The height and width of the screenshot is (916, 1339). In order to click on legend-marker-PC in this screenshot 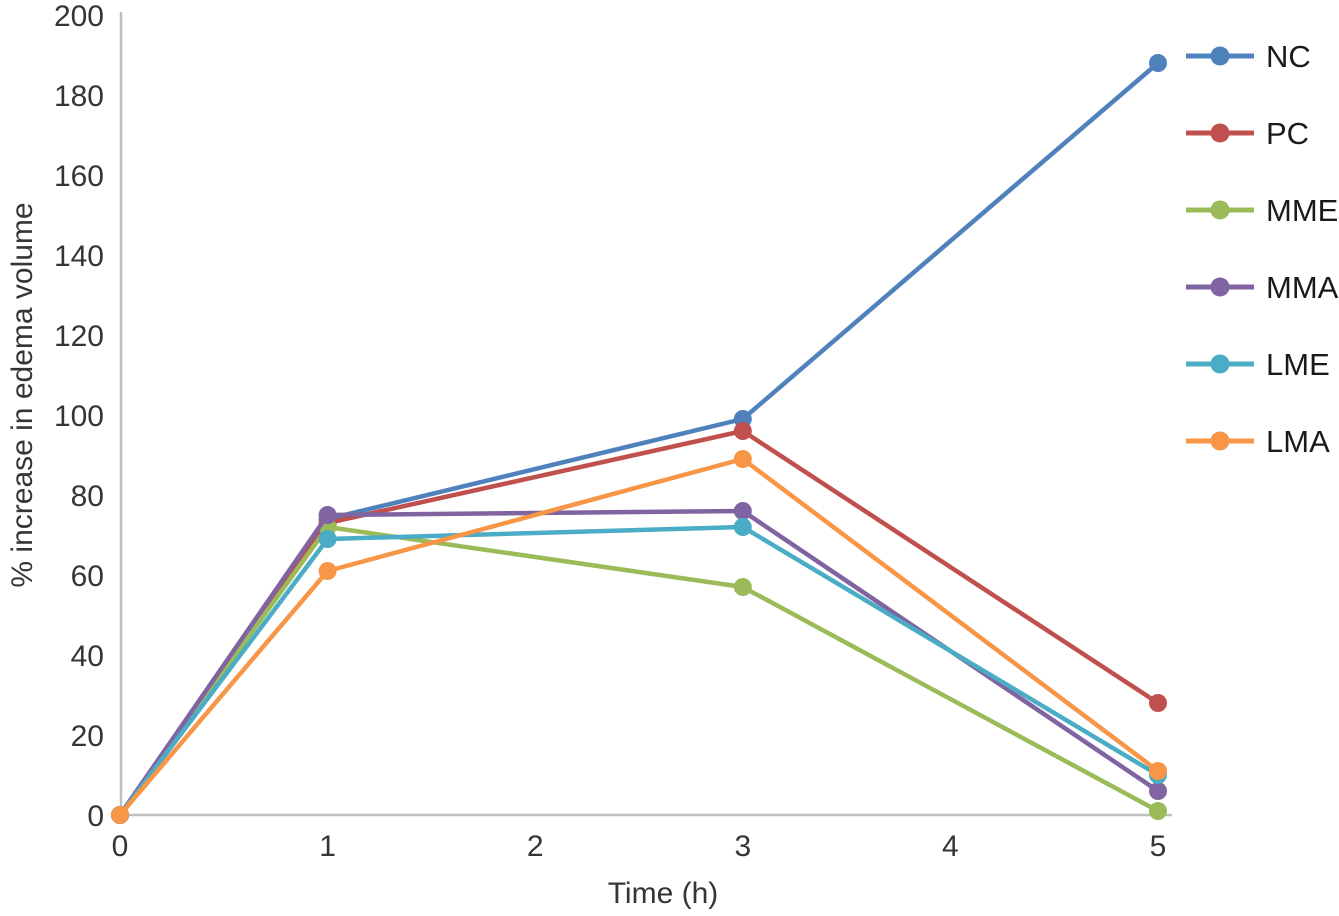, I will do `click(1220, 133)`.